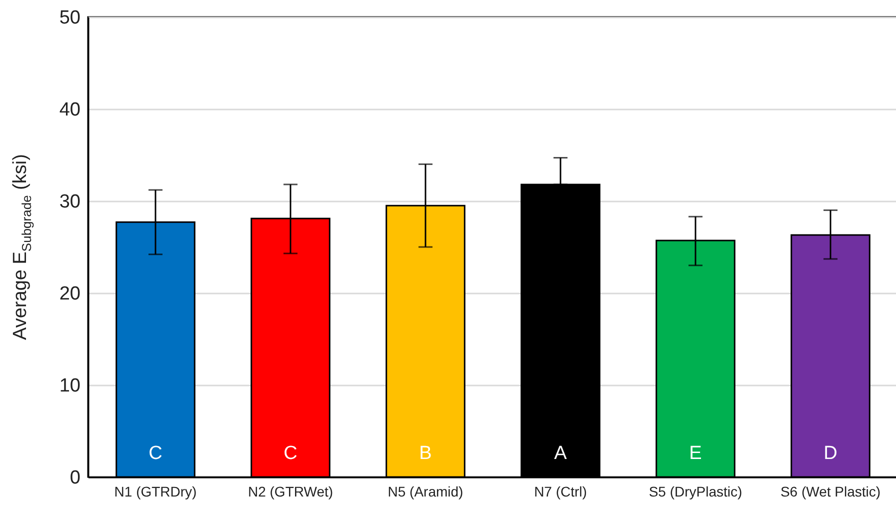 This screenshot has height=514, width=896. What do you see at coordinates (69, 202) in the screenshot?
I see `y-tick-label: 30` at bounding box center [69, 202].